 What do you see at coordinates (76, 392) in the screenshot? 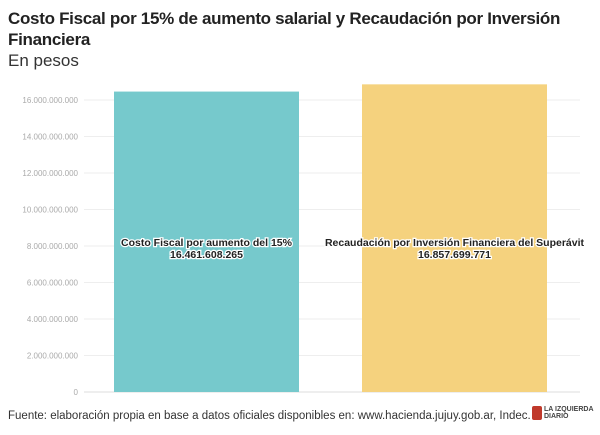
I see `y-tick-label: 0` at bounding box center [76, 392].